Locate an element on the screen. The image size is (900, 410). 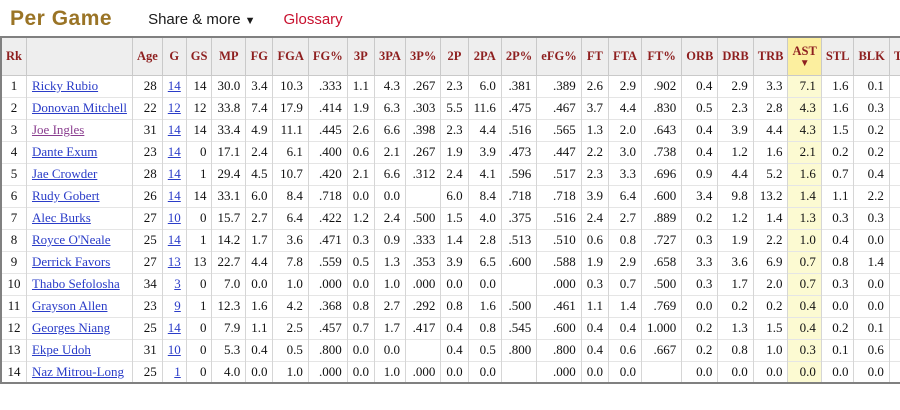
stat-cell-Age: 25 is located at coordinates (147, 371).